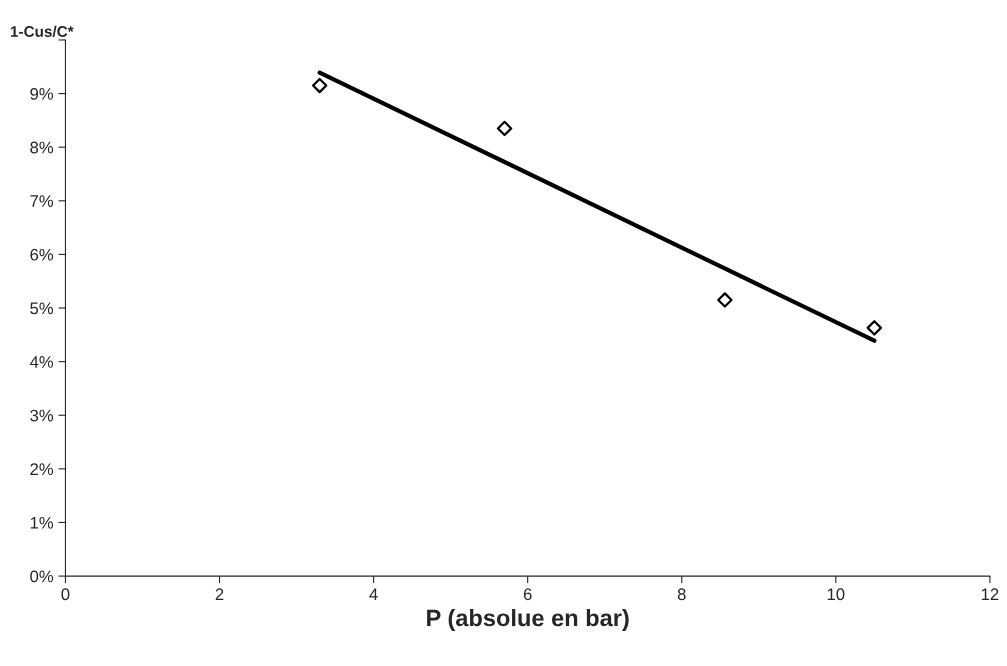 Image resolution: width=1007 pixels, height=666 pixels. Describe the element at coordinates (42, 576) in the screenshot. I see `y-tick-label: 0%` at that location.